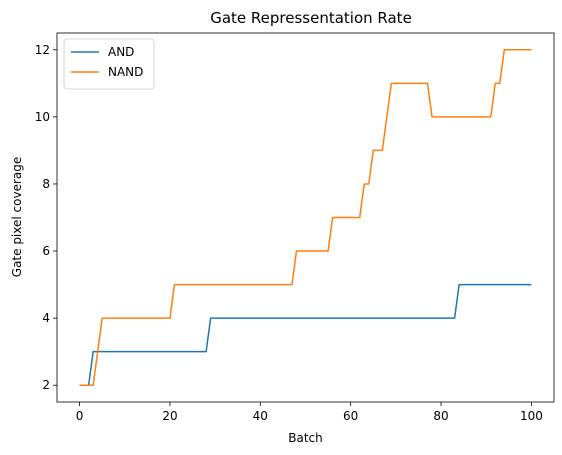 The width and height of the screenshot is (562, 455). What do you see at coordinates (46, 217) in the screenshot?
I see `y-axis: 2 4 6 8 10 12` at bounding box center [46, 217].